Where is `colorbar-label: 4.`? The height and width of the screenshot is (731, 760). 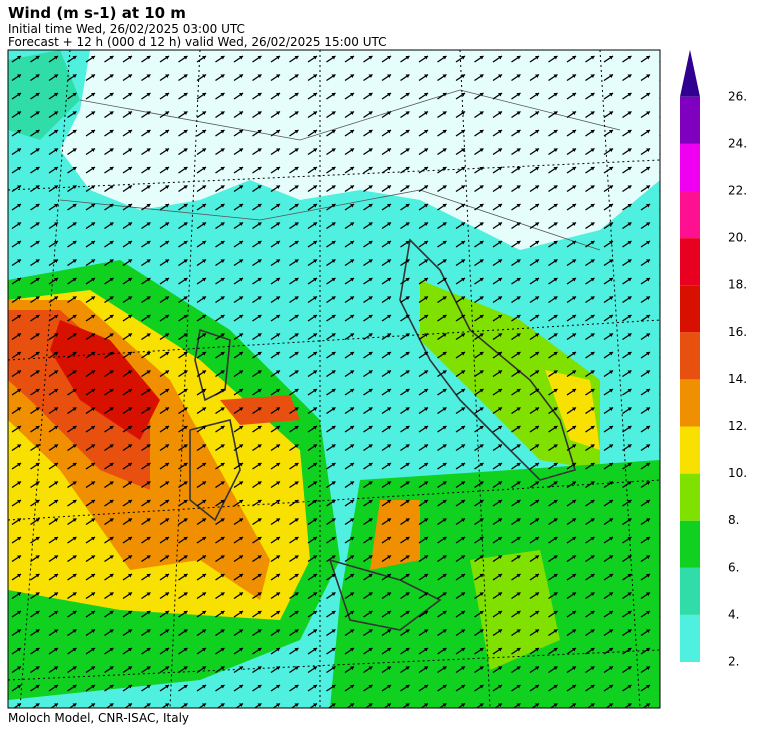
colorbar-label: 4. is located at coordinates (733, 614).